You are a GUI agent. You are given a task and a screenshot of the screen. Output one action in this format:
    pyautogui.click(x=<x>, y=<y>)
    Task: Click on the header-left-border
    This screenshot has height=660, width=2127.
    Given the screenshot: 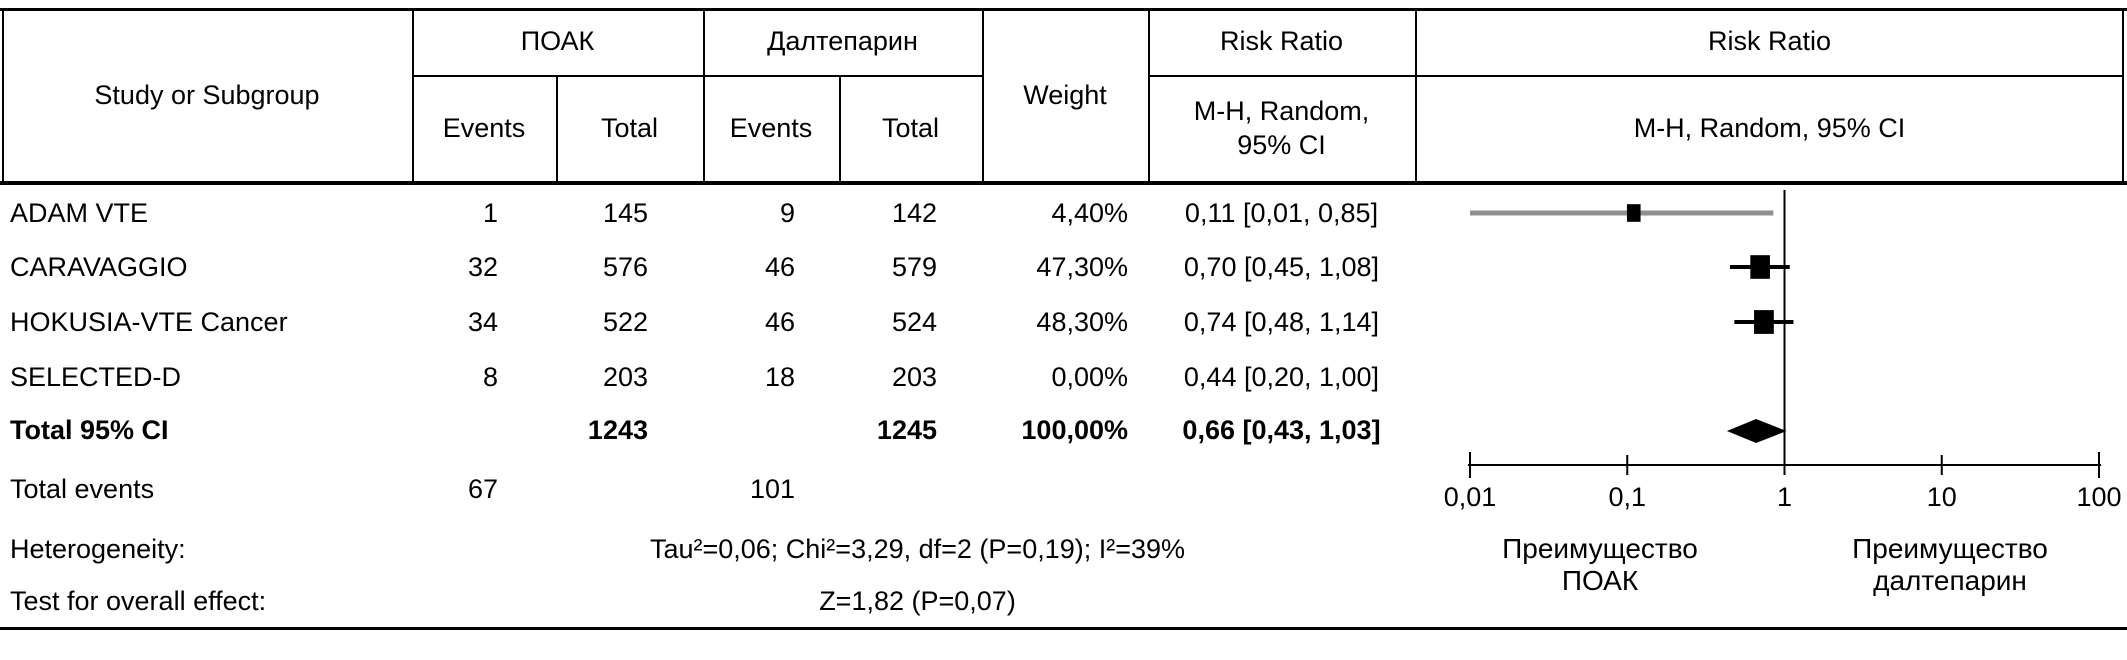 What is the action you would take?
    pyautogui.click(x=3, y=96)
    